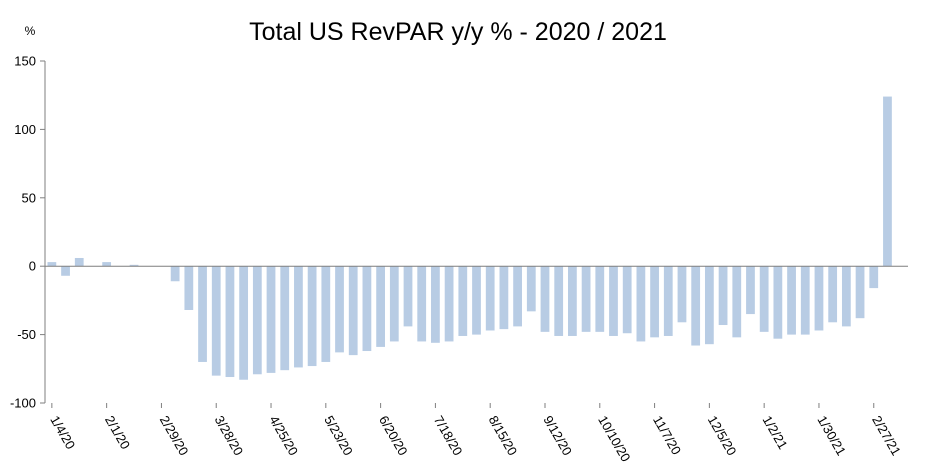 The image size is (936, 471). I want to click on x-tick-label: 6/20/20, so click(393, 435).